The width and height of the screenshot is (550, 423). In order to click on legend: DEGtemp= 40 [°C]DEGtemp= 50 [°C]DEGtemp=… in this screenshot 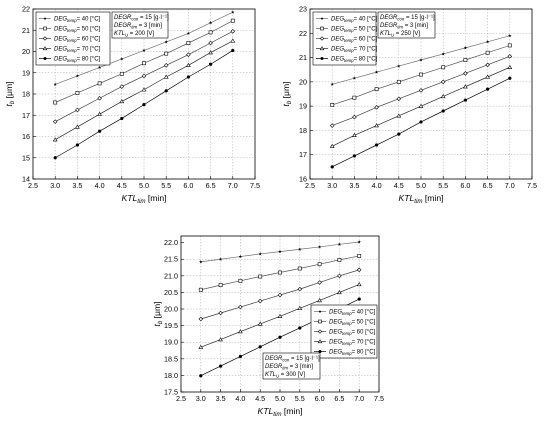, I will do `click(344, 331)`.